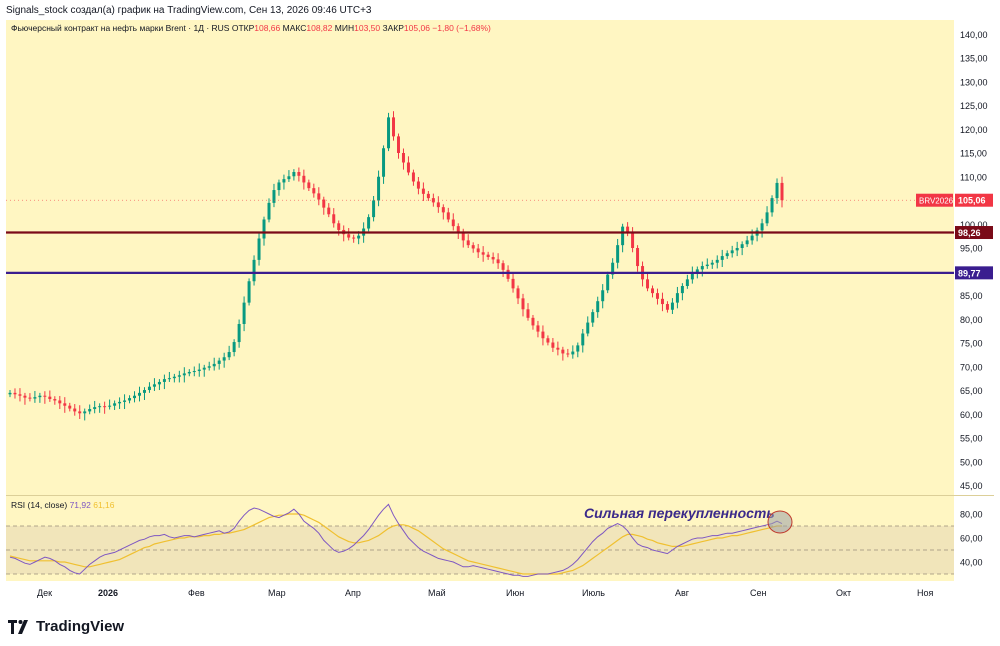  I want to click on y-tick-label: 85,00, so click(971, 296).